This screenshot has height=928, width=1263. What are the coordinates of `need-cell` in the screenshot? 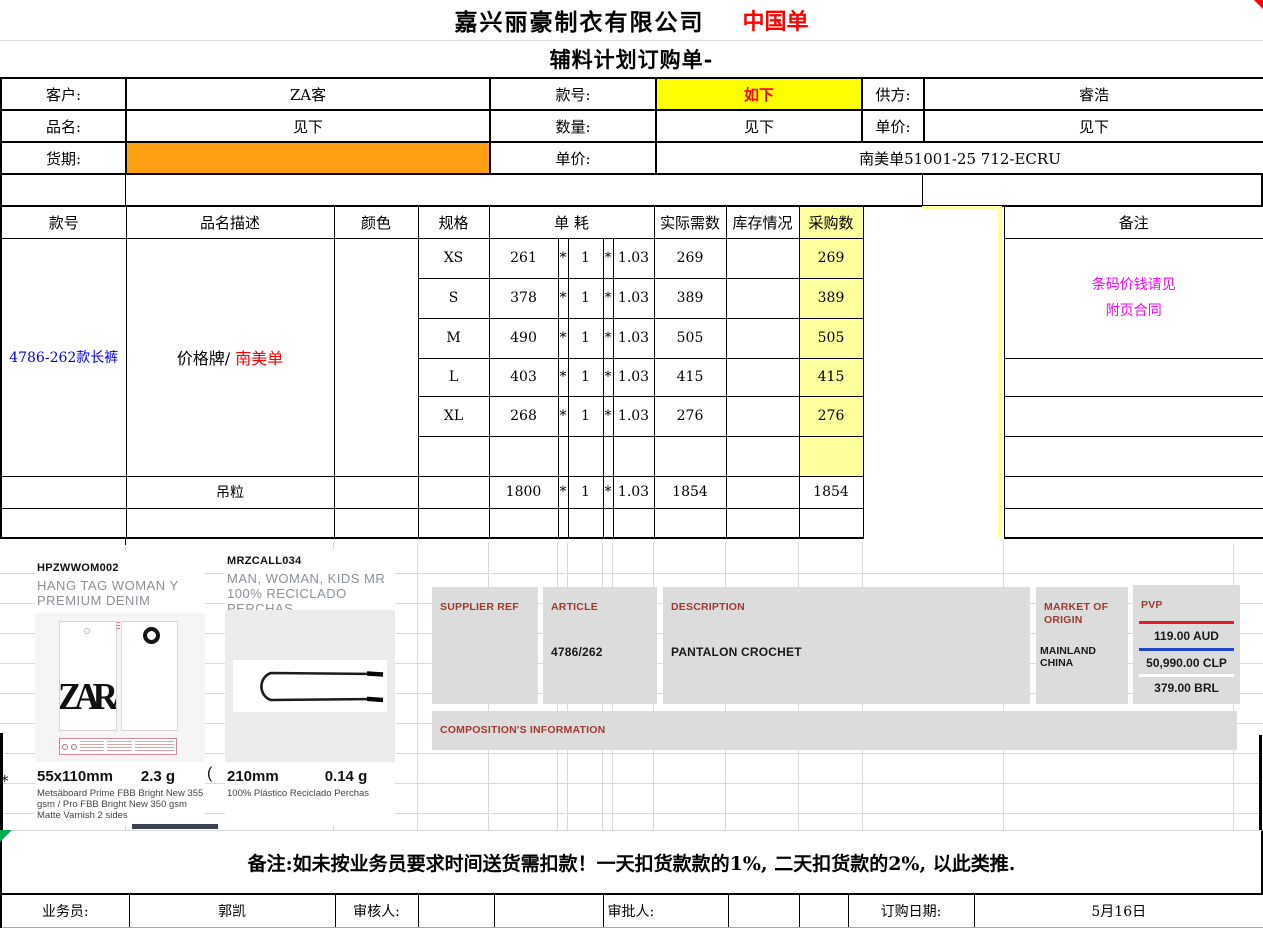 It's located at (690, 456).